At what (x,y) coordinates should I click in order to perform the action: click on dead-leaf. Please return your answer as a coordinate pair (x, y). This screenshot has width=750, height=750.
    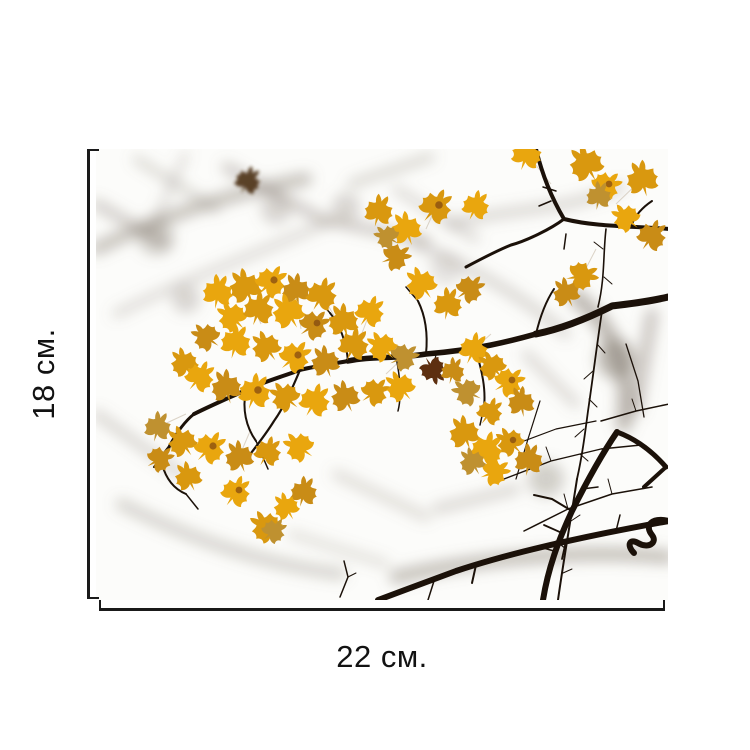
    Looking at the image, I should click on (433, 370).